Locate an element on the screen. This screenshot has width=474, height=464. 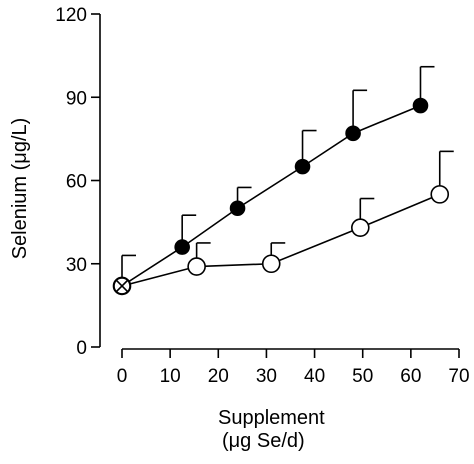
y-tick-label: 0 is located at coordinates (81, 348).